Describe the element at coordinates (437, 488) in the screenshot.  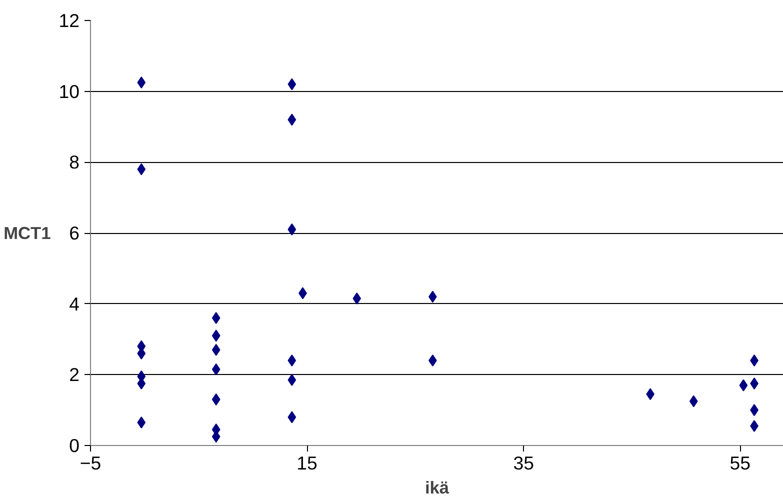
I see `x-axis-title: ikä` at that location.